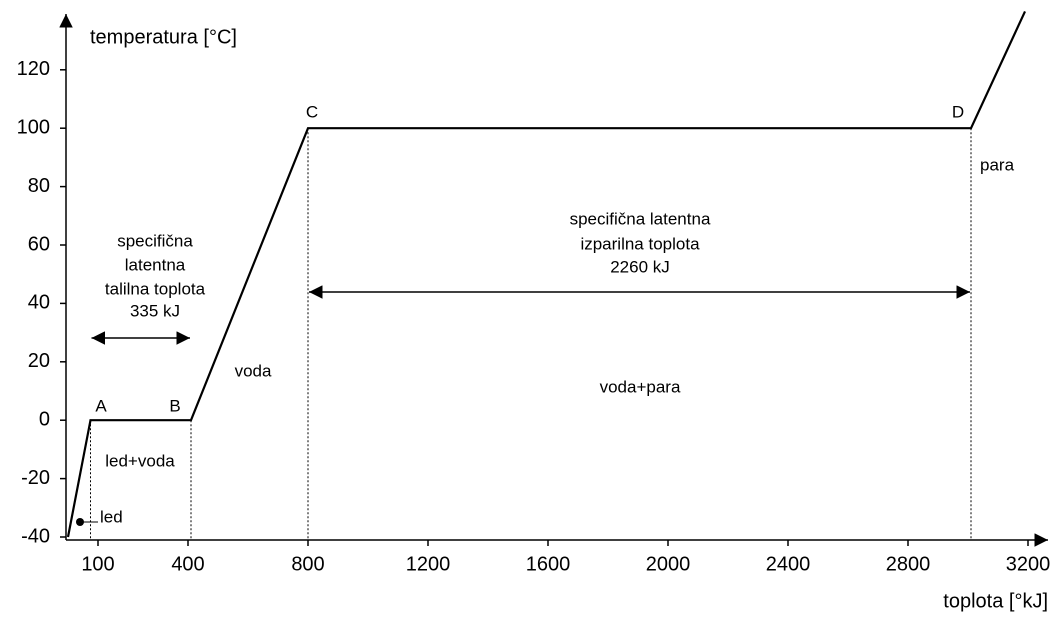 The width and height of the screenshot is (1054, 617). Describe the element at coordinates (908, 564) in the screenshot. I see `x-tick-label: 2800` at that location.